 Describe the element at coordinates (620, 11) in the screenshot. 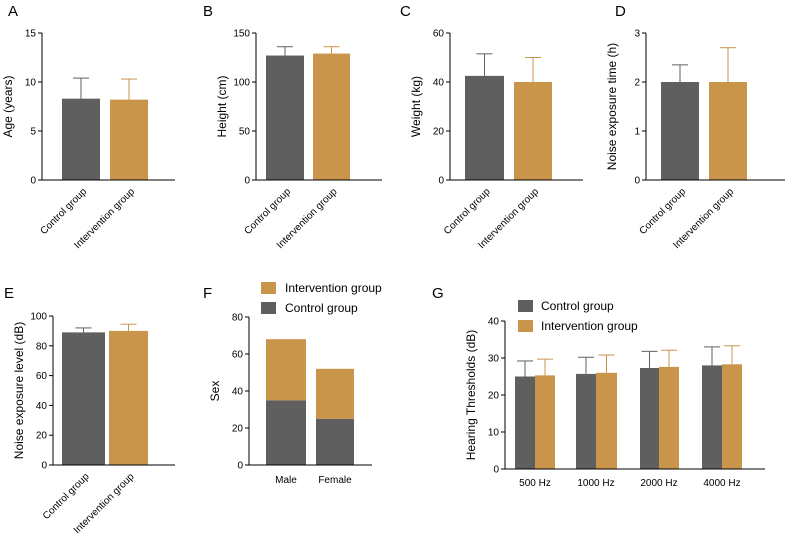

I see `panel-letter-D: D` at that location.